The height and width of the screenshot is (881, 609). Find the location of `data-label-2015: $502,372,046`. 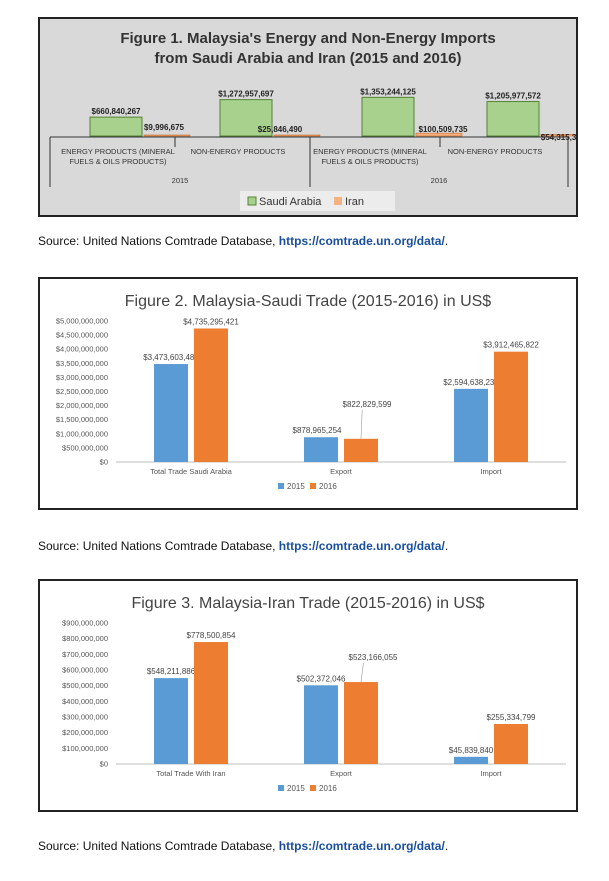

data-label-2015: $502,372,046 is located at coordinates (321, 678).